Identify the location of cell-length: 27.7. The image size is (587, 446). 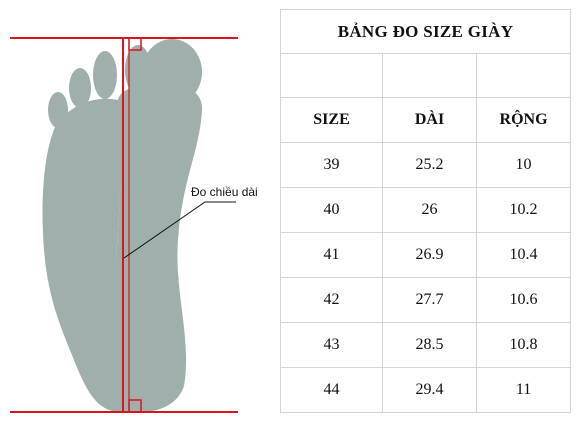
(429, 300).